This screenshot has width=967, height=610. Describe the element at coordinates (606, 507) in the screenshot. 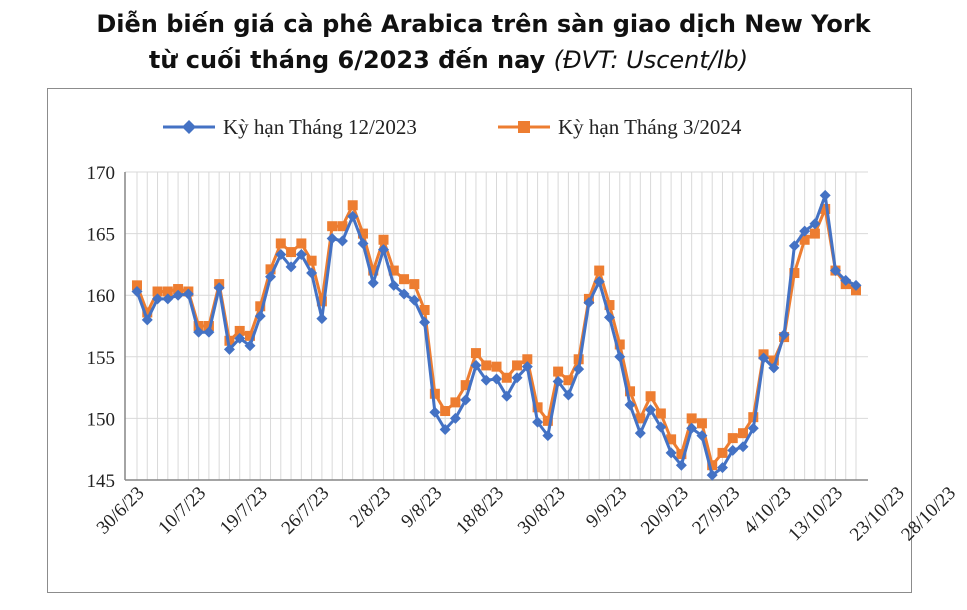

I see `x-tick-label: 9/9/23` at that location.